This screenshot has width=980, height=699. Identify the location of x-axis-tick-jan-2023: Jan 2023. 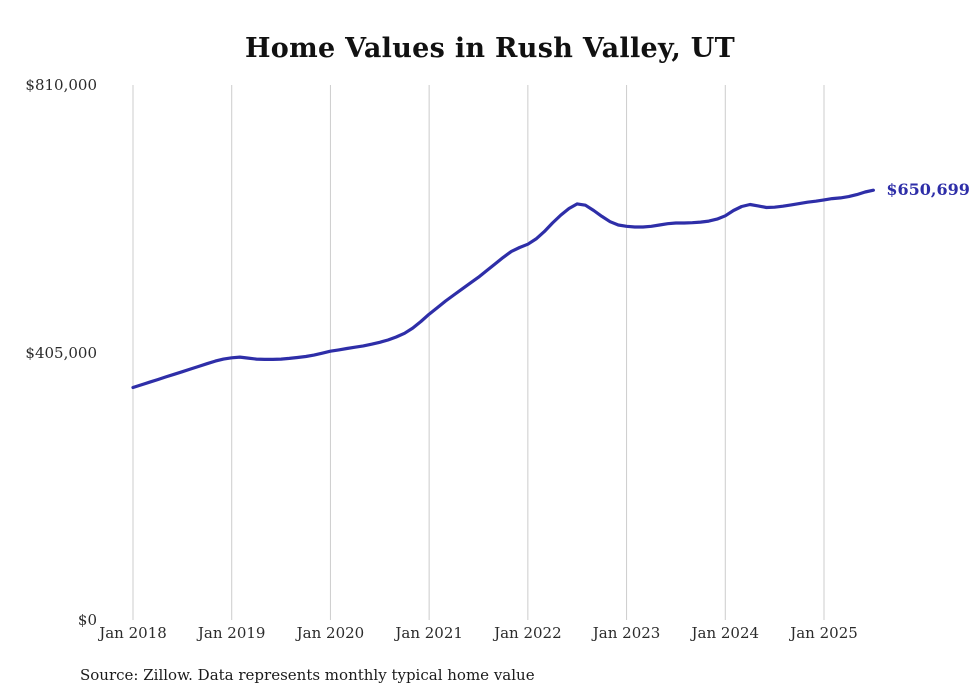
(626, 633).